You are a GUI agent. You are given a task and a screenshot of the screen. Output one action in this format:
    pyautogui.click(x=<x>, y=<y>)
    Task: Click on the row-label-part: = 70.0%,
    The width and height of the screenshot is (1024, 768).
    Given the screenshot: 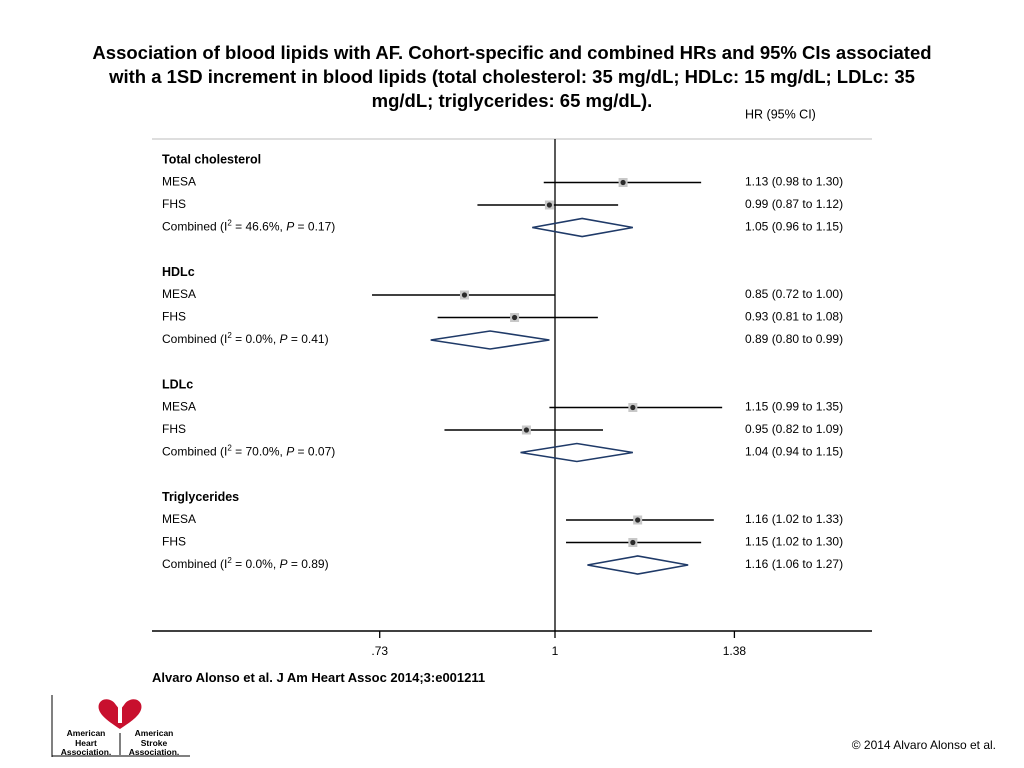 What is the action you would take?
    pyautogui.click(x=259, y=452)
    